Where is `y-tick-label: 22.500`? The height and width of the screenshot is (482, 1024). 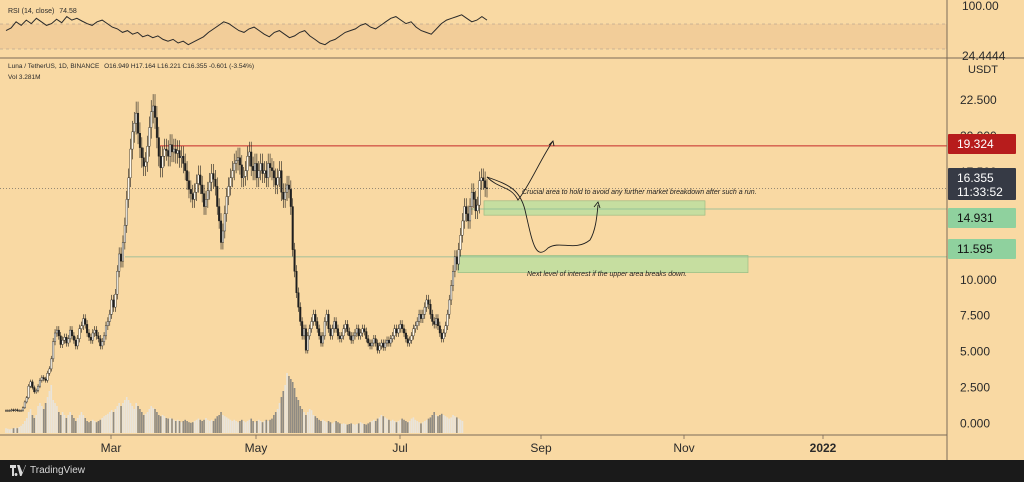 y-tick-label: 22.500 is located at coordinates (978, 100).